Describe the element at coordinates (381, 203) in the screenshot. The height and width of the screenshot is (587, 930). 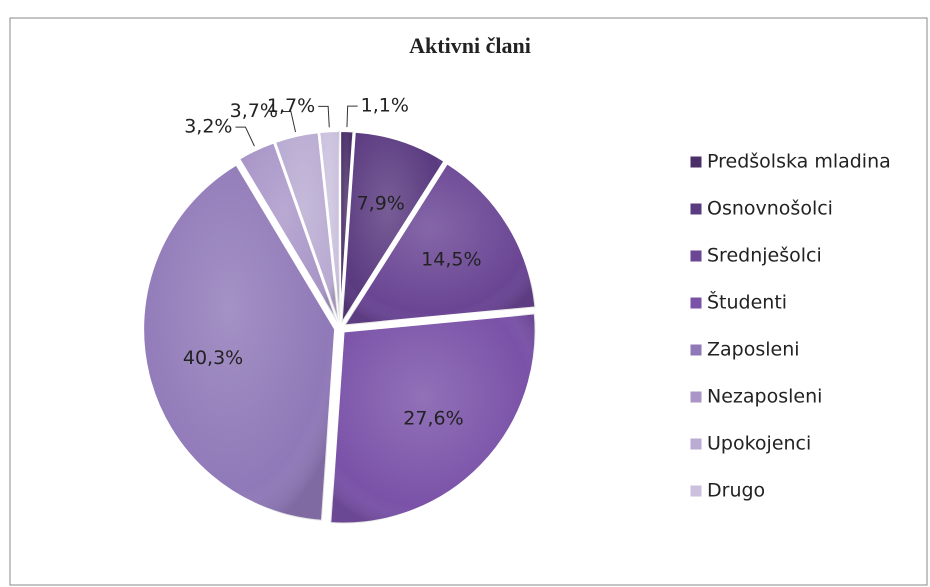
I see `data-label: 7,9%` at that location.